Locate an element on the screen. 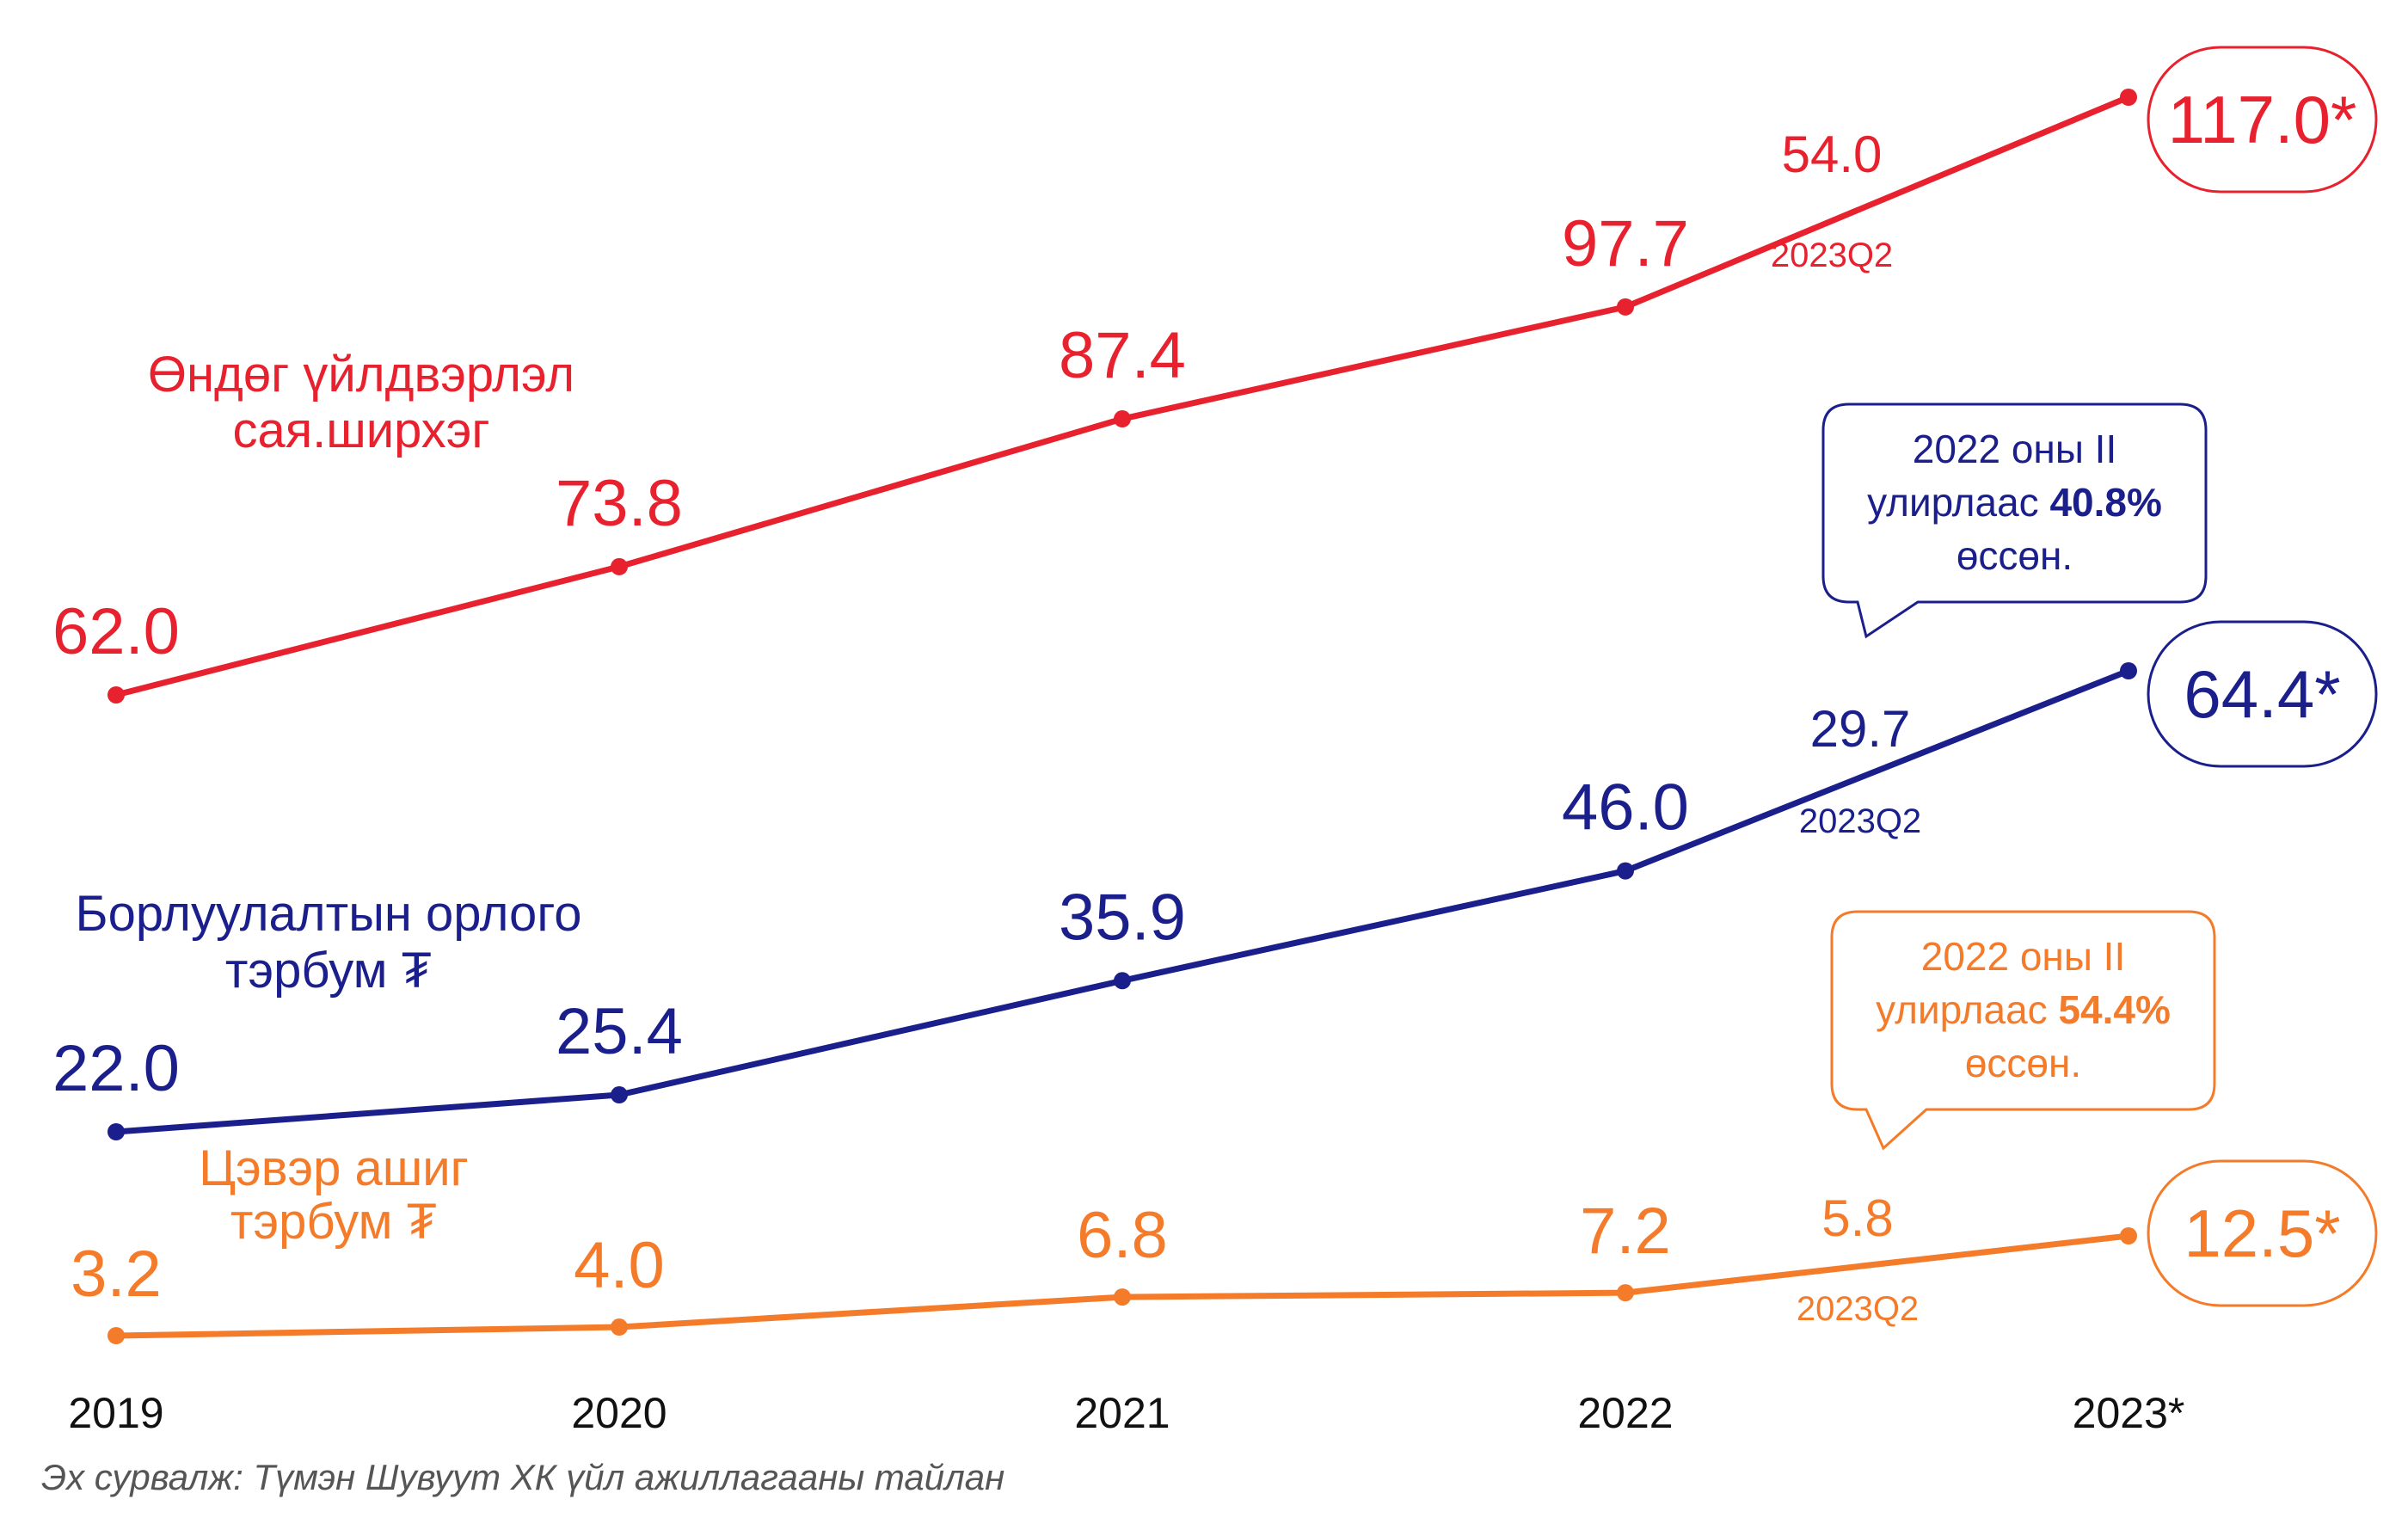 The width and height of the screenshot is (2408, 1524). data-label-revenue-3: 46.0 is located at coordinates (1626, 808).